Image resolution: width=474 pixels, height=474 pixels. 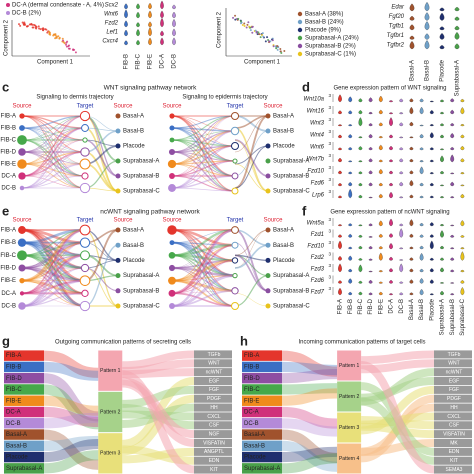 I want to click on panel-title: WNT signaling pathway network, so click(x=150, y=88).